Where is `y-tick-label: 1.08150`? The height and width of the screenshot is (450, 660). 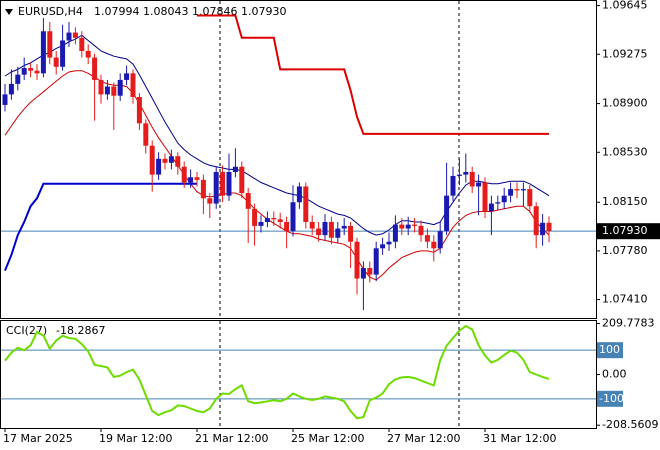 y-tick-label: 1.08150 is located at coordinates (625, 201).